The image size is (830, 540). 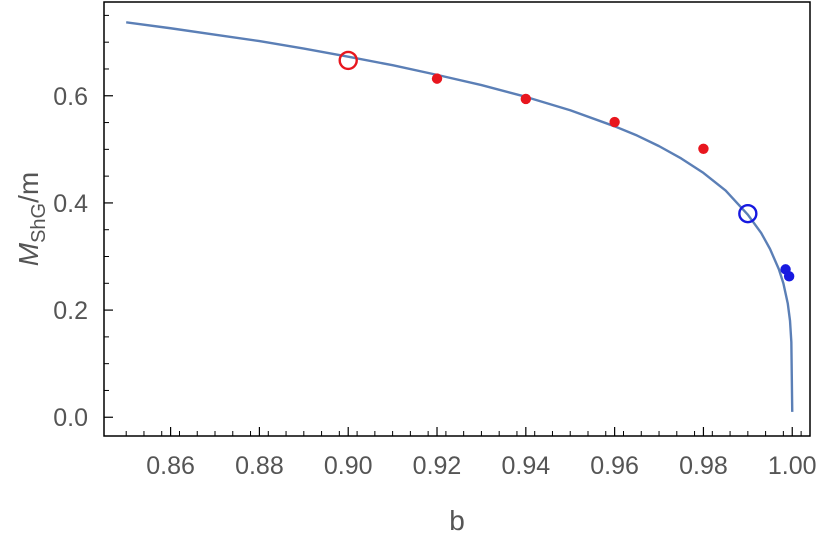 What do you see at coordinates (70, 97) in the screenshot?
I see `y-tick-label: 0.6` at bounding box center [70, 97].